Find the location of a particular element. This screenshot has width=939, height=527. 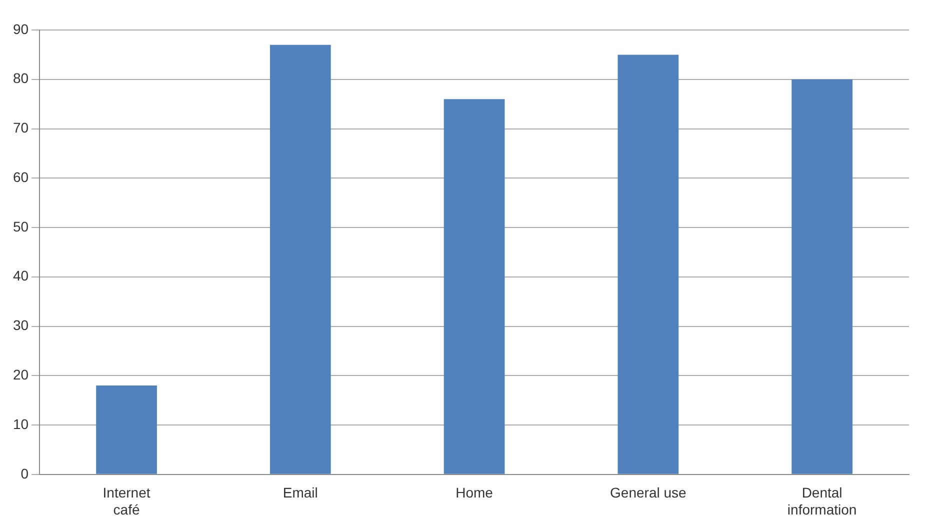

y-tick-label: 10 is located at coordinates (20, 424).